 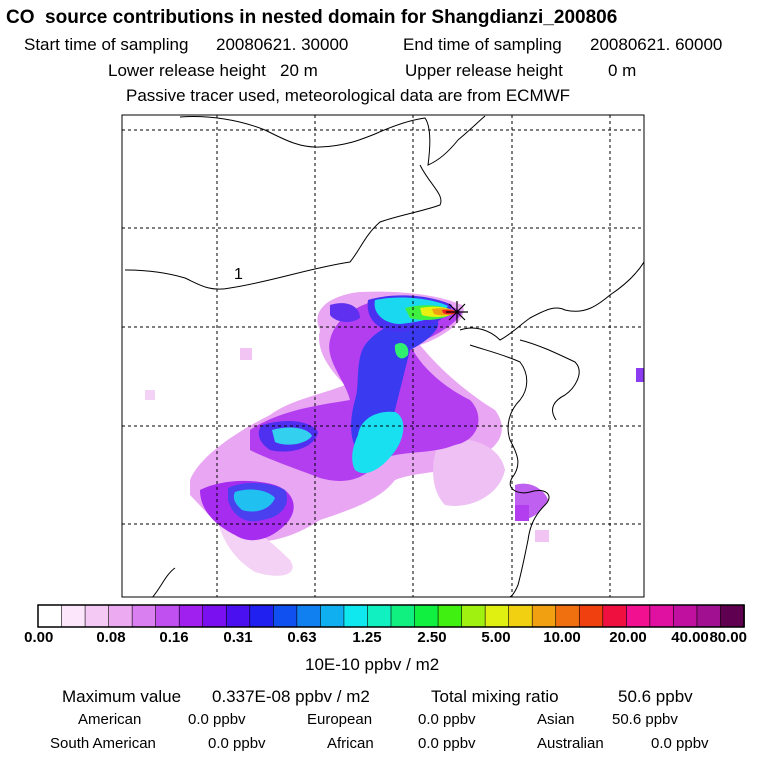 I want to click on colorbar-frame, so click(x=391, y=616).